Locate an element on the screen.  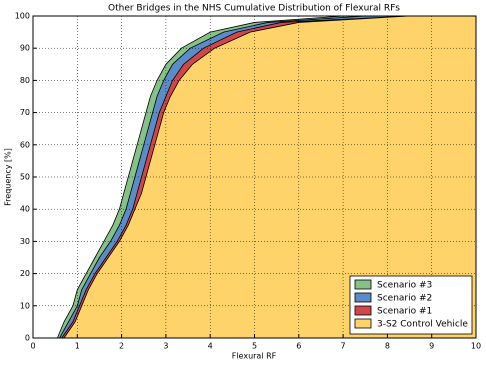
x-axis-label: Flexural RF is located at coordinates (254, 356).